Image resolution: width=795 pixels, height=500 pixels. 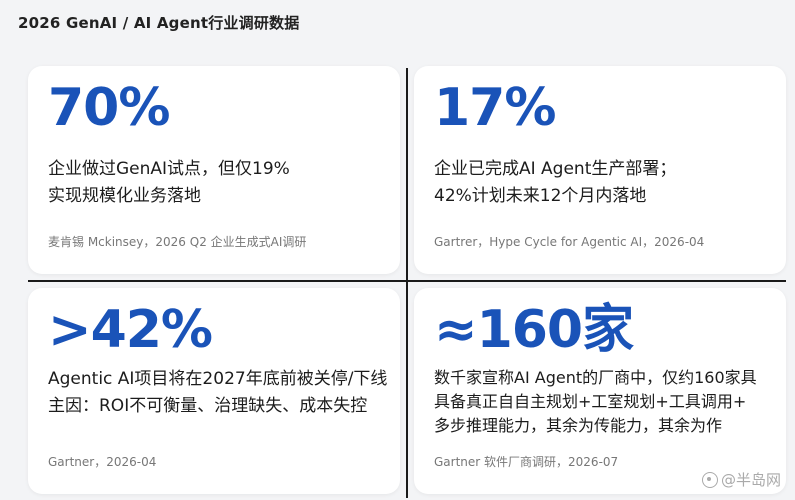 What do you see at coordinates (590, 401) in the screenshot?
I see `description-line: 具备真正自自主规划+工室规划+工具调用+` at bounding box center [590, 401].